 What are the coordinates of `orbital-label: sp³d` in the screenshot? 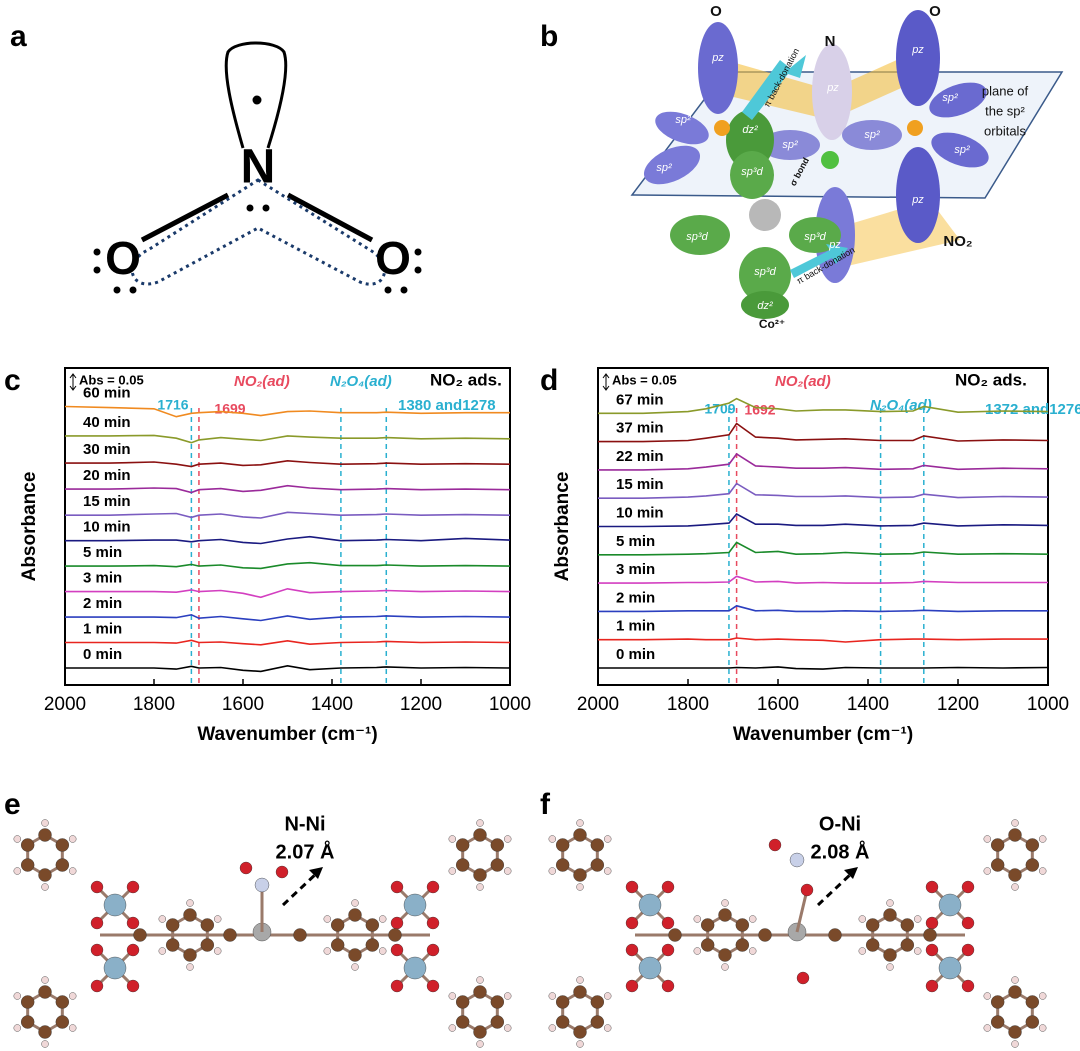 It's located at (697, 237).